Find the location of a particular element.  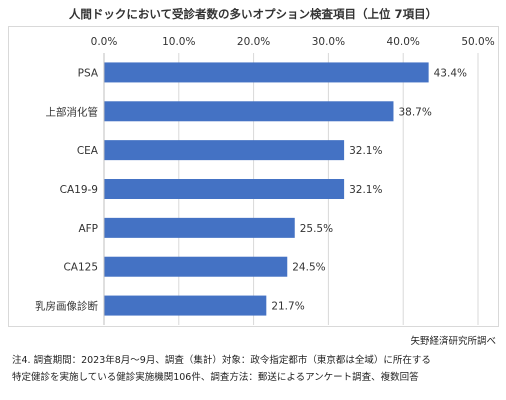

x-tick-label: 30.0% is located at coordinates (328, 42).